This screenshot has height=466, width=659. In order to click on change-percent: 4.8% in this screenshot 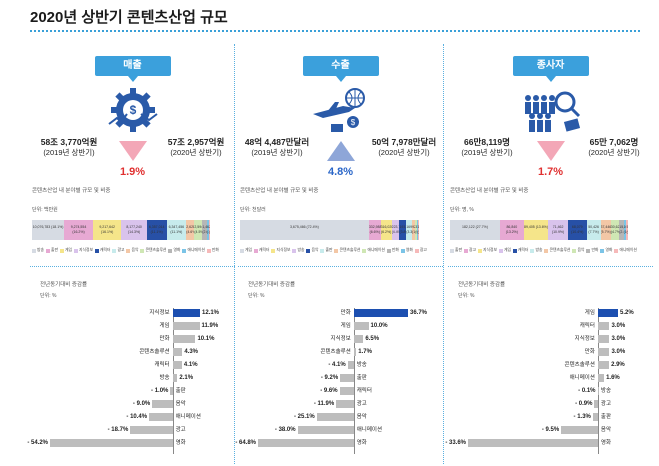, I will do `click(340, 172)`.